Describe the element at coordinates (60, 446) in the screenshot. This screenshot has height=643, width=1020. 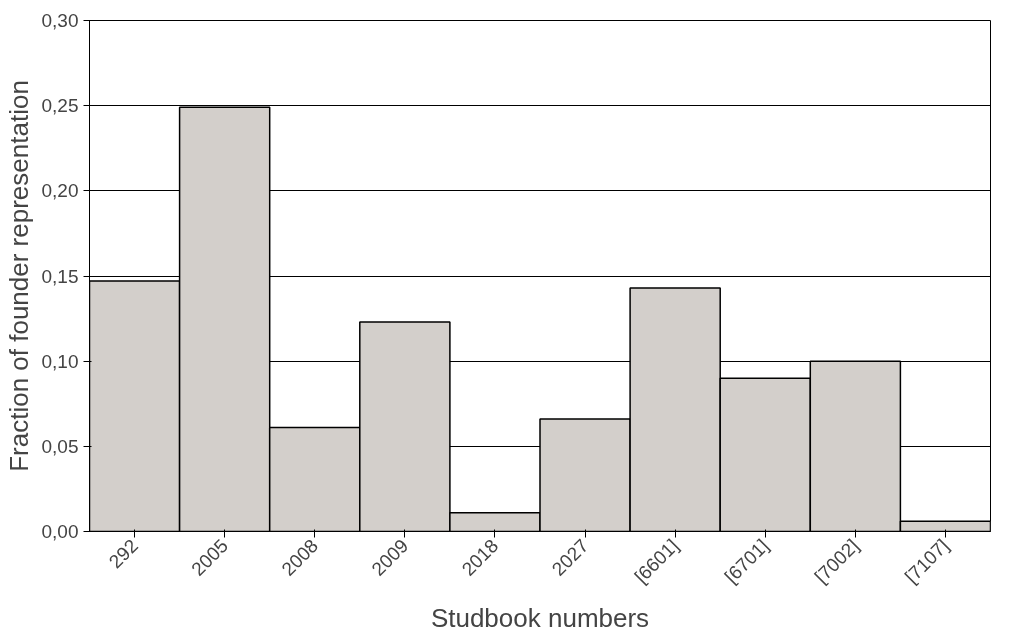
I see `y-tick-label: 0,05` at that location.